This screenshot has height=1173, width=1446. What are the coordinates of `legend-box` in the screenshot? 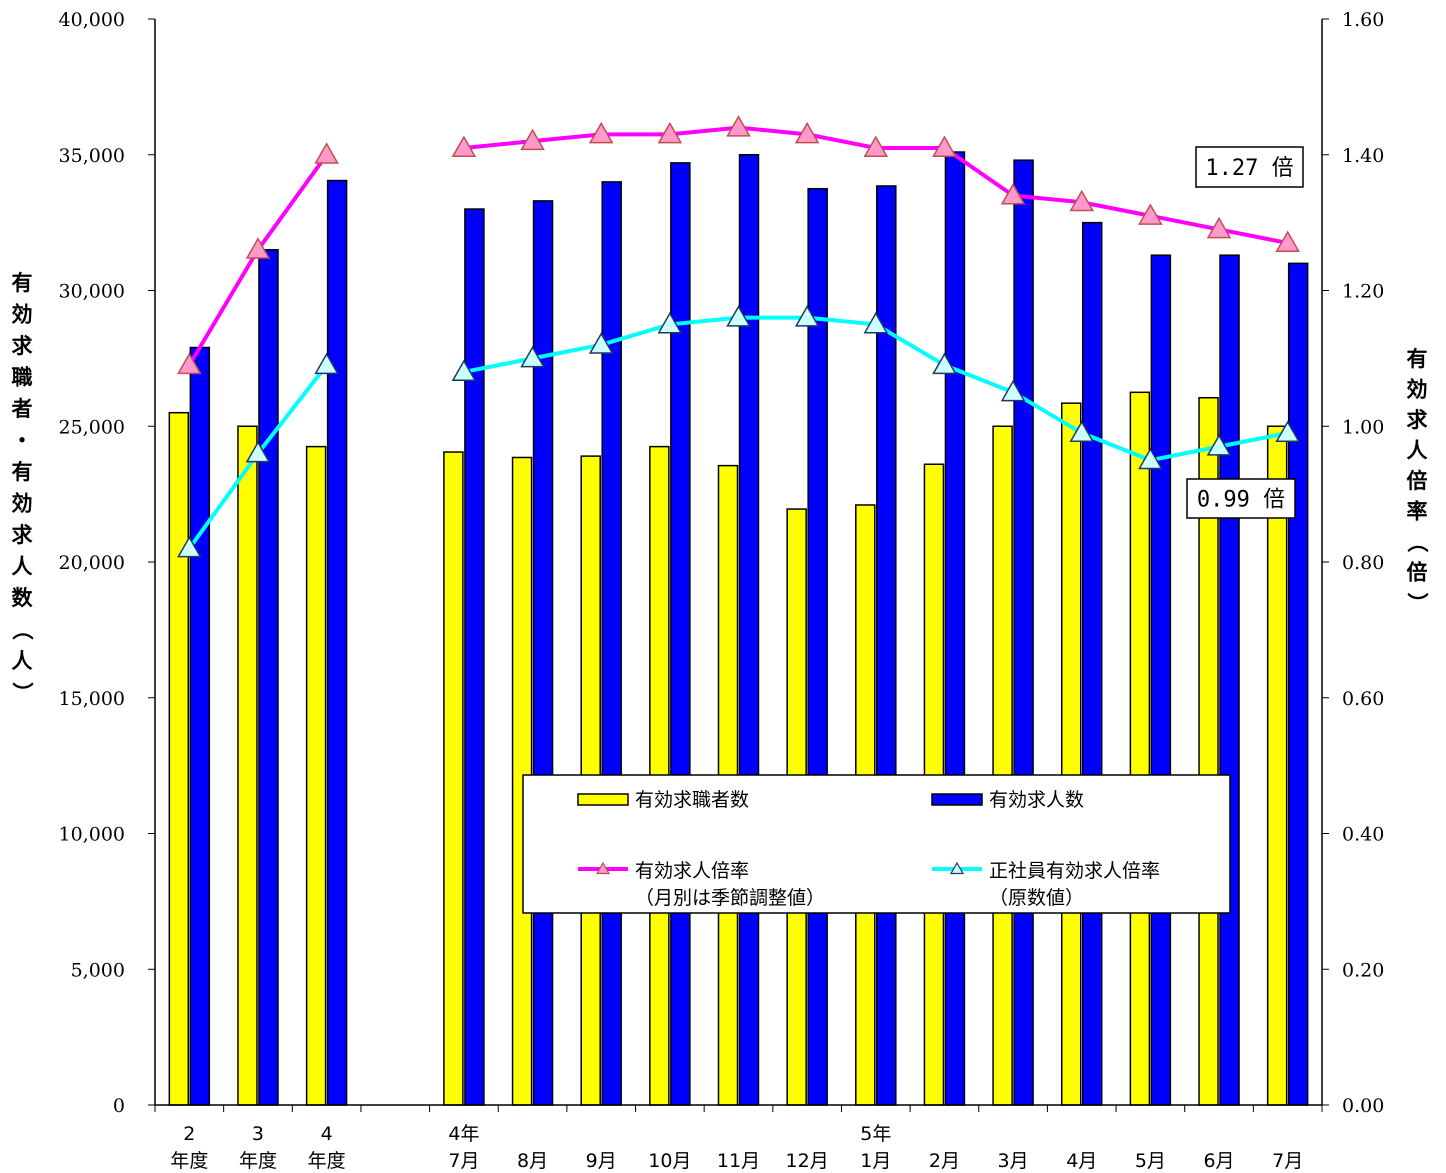 It's located at (876, 844).